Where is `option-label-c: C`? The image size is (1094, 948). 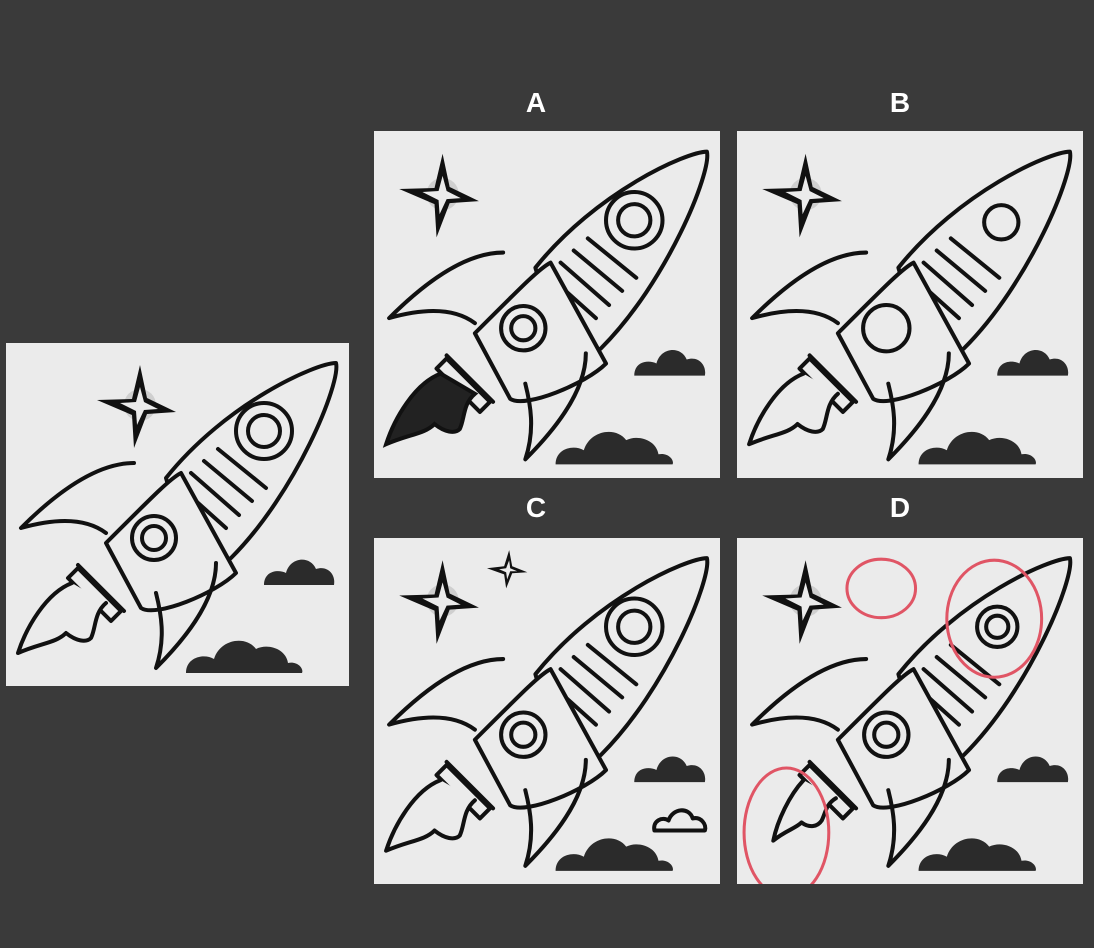 option-label-c: C is located at coordinates (536, 507).